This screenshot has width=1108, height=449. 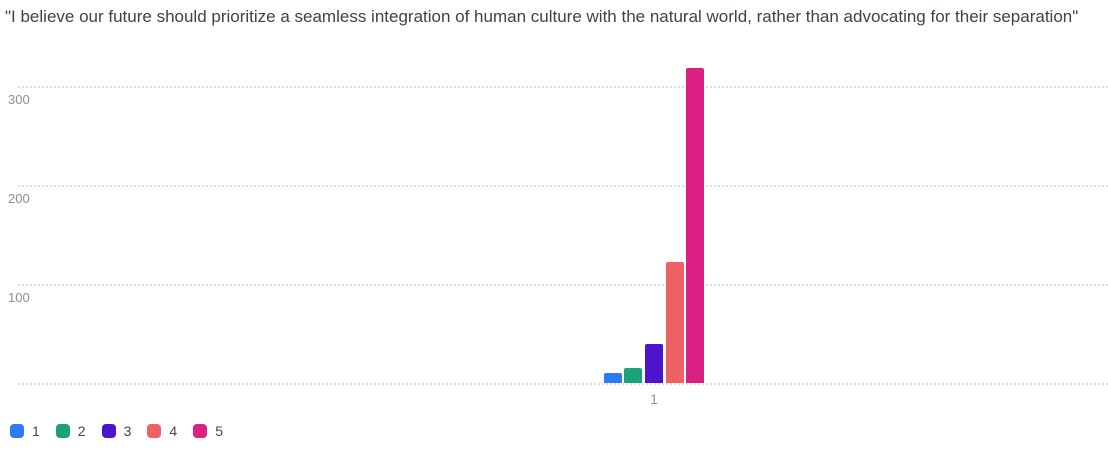 What do you see at coordinates (219, 431) in the screenshot?
I see `legend-label-5: 5` at bounding box center [219, 431].